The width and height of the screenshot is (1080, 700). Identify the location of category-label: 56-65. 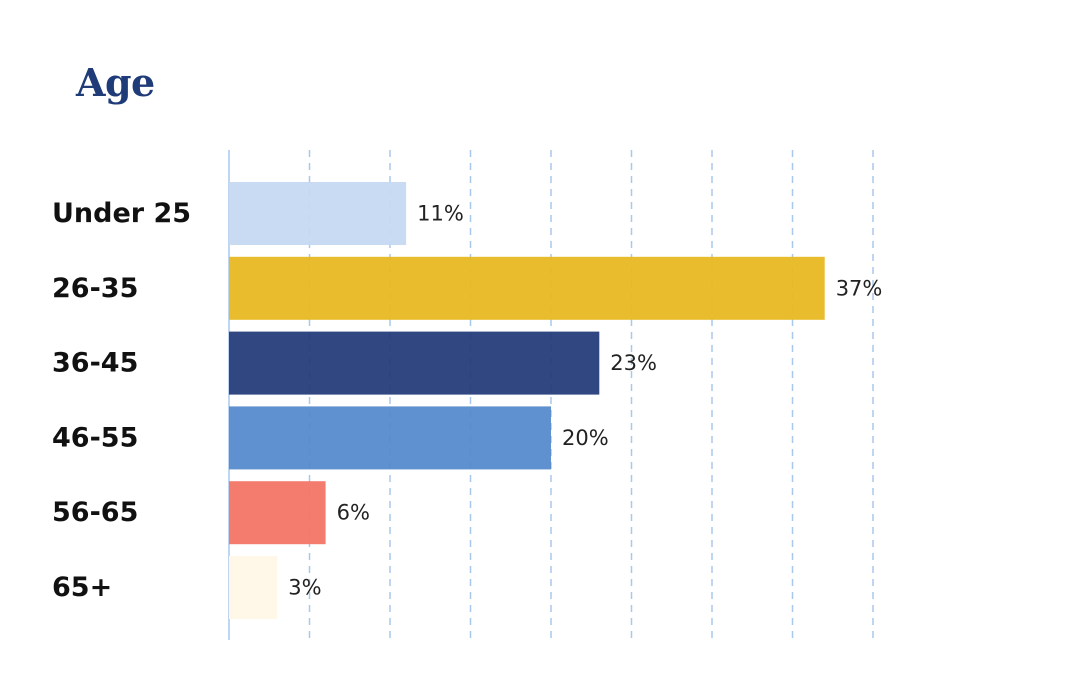
(95, 512).